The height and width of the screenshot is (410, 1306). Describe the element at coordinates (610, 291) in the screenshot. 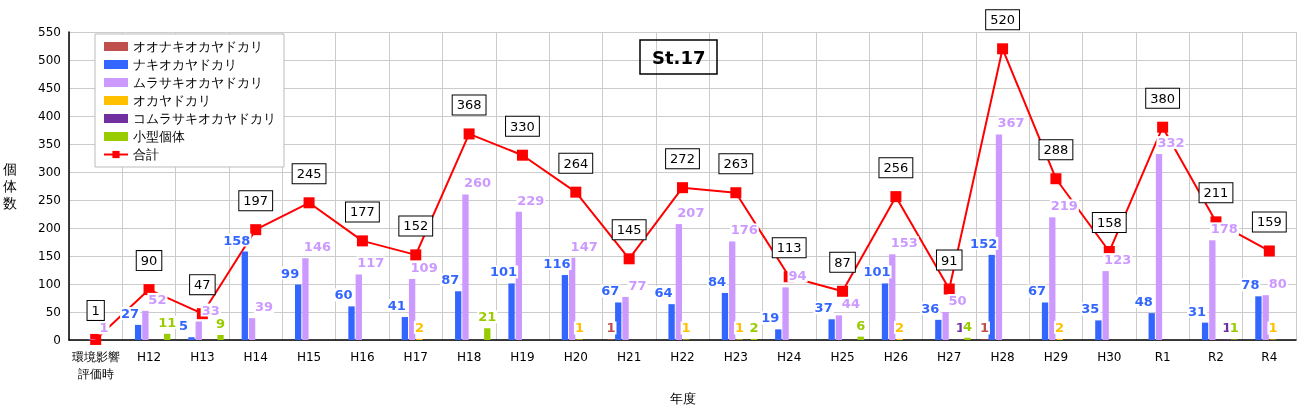

I see `data-label: 67` at that location.